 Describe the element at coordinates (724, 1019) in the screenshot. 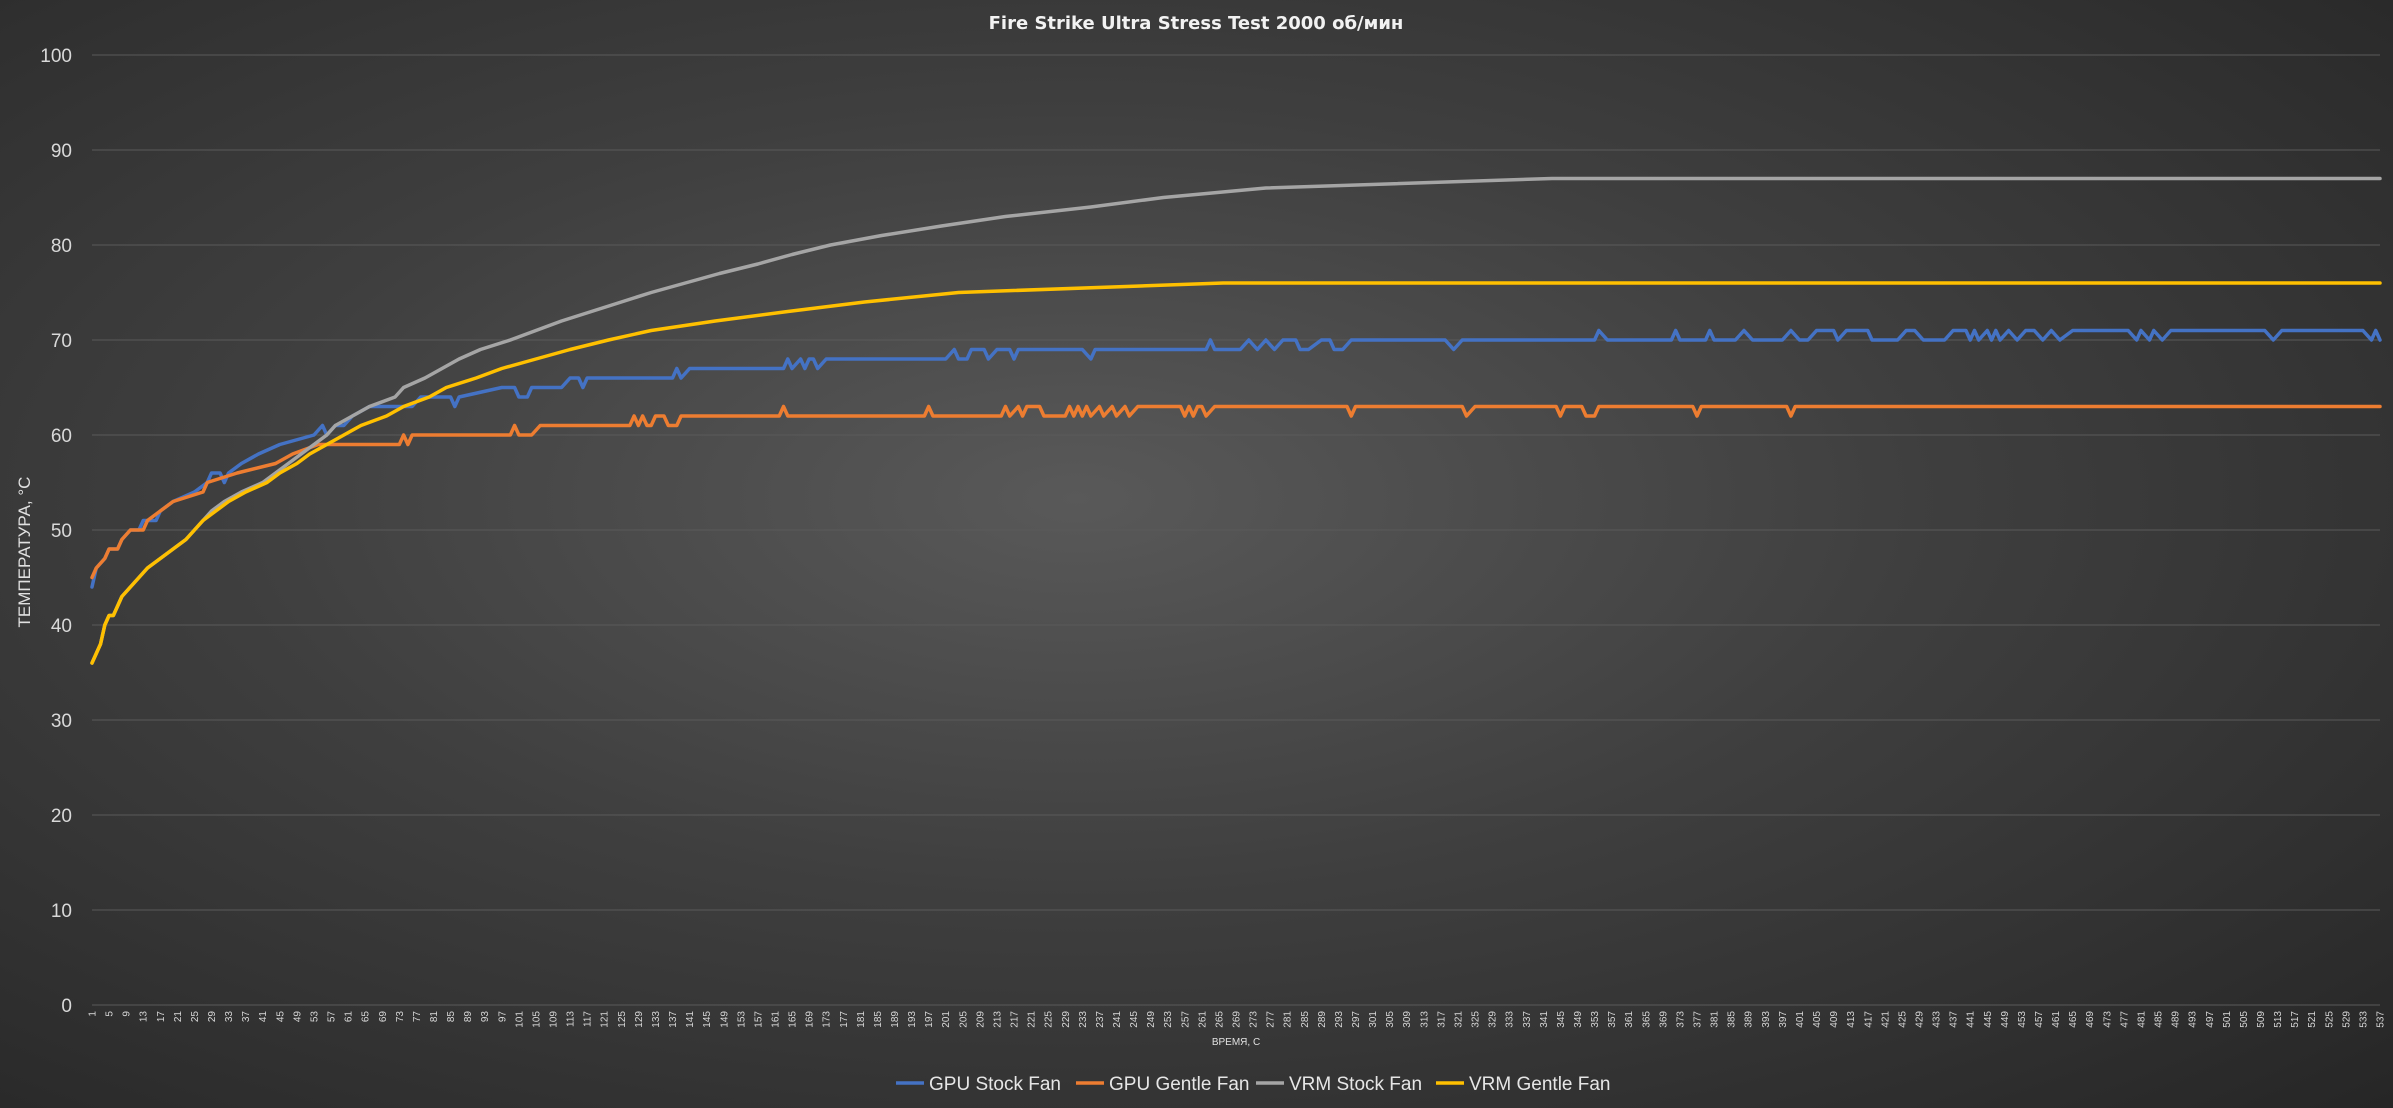

I see `x-tick-label: 149` at that location.